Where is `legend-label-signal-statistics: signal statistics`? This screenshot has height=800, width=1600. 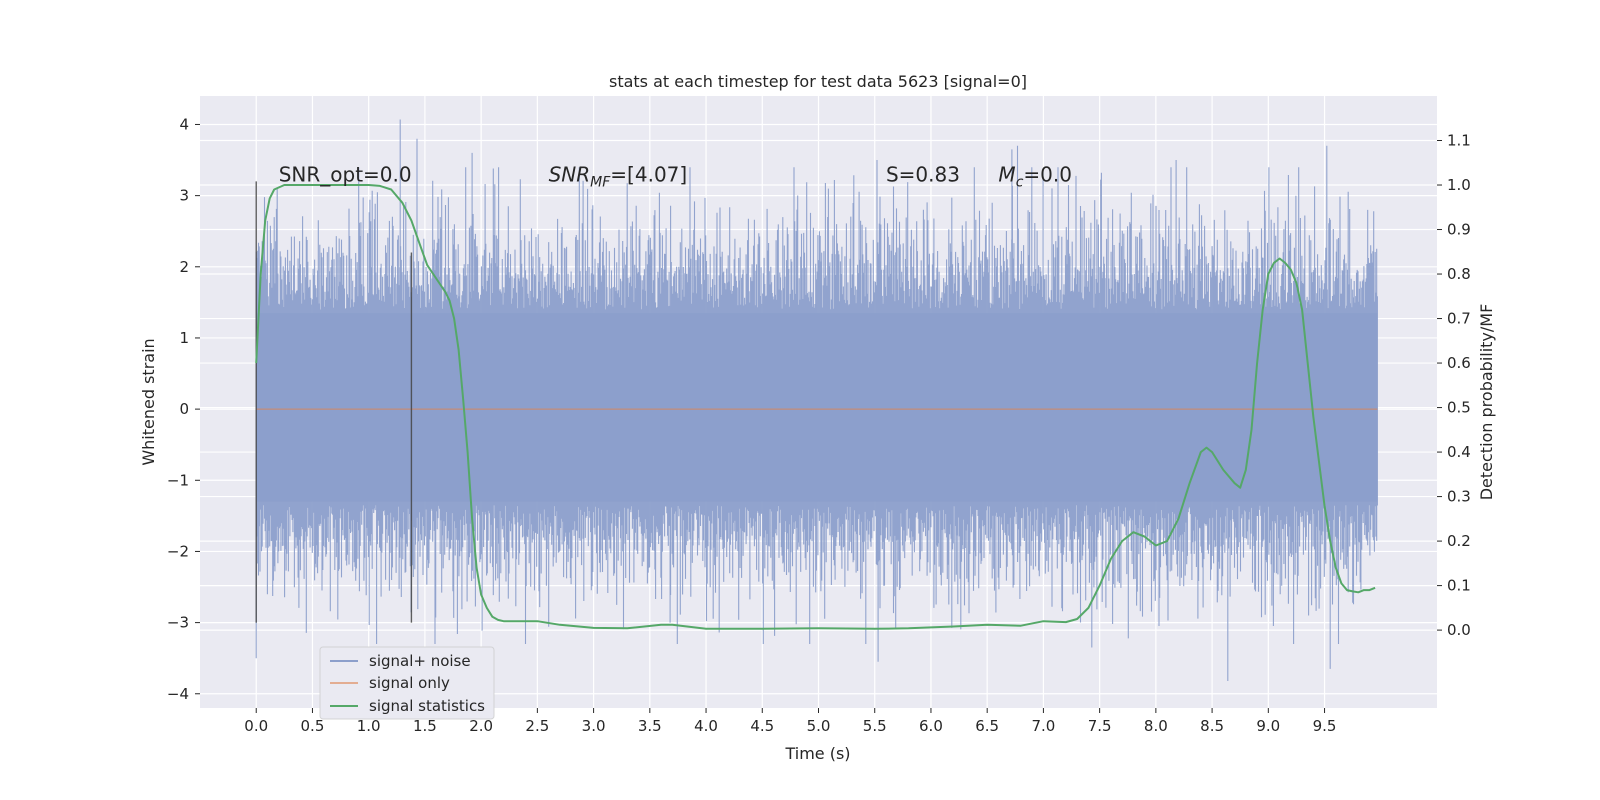
legend-label-signal-statistics: signal statistics is located at coordinates (427, 706).